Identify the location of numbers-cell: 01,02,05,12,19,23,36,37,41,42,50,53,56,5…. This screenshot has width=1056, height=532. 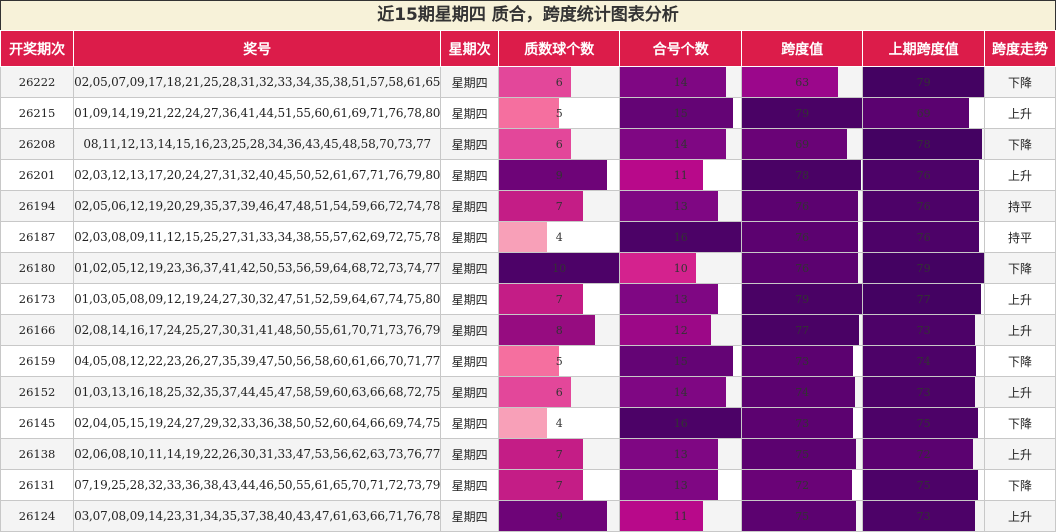
(257, 268).